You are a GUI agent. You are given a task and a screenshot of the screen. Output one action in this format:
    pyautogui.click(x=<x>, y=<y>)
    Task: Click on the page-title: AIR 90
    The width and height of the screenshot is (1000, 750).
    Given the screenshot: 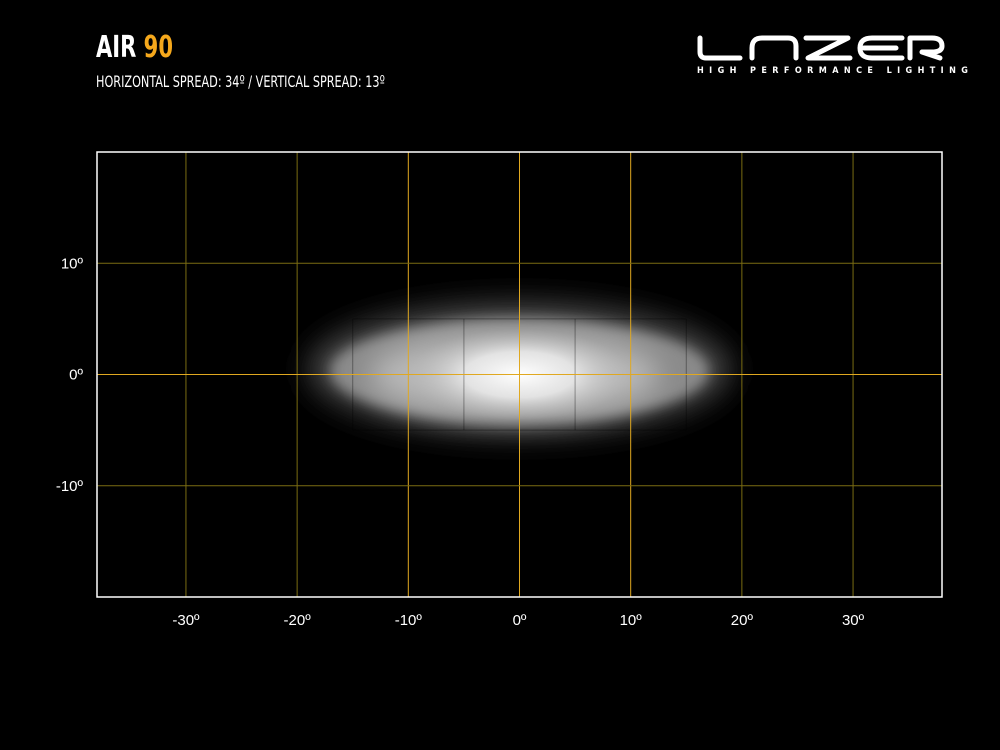 What is the action you would take?
    pyautogui.click(x=134, y=47)
    